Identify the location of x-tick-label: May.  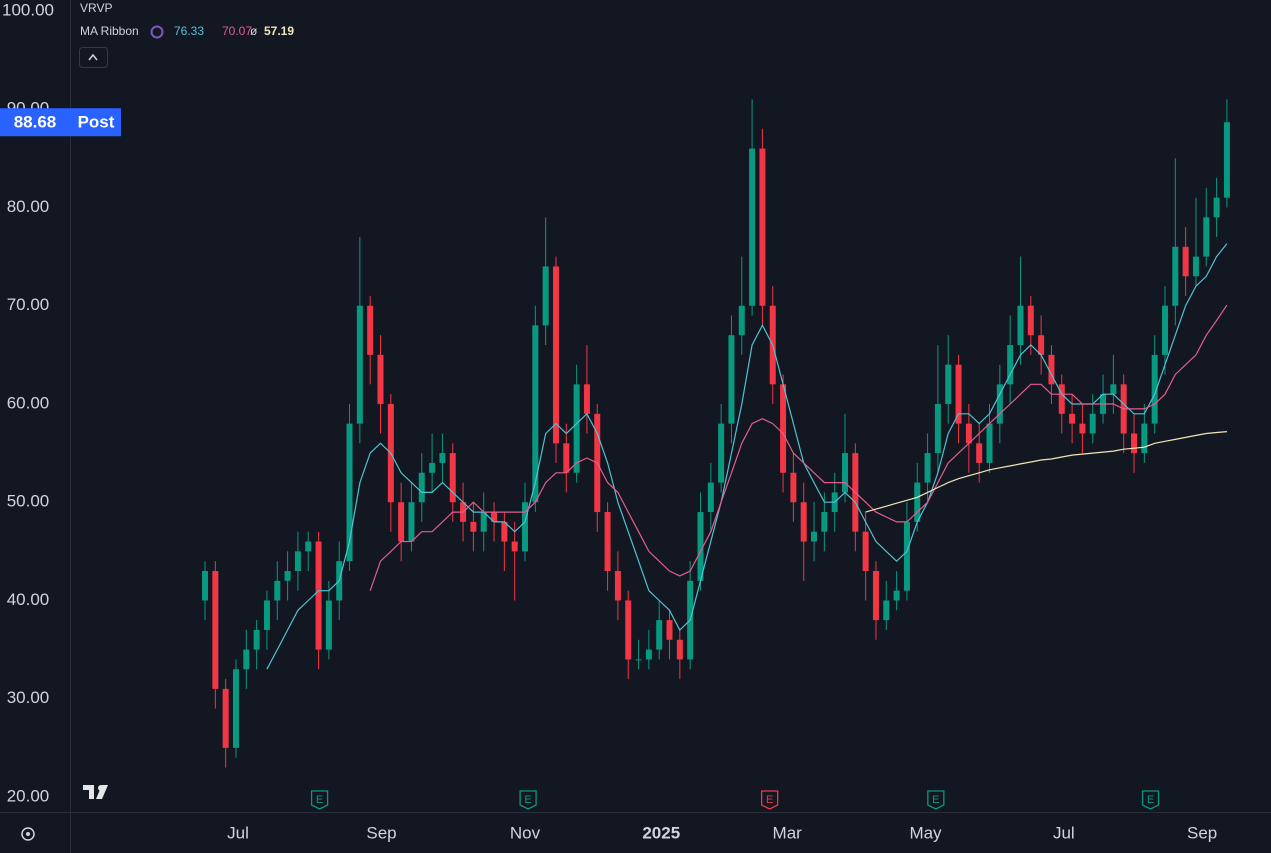
(925, 832).